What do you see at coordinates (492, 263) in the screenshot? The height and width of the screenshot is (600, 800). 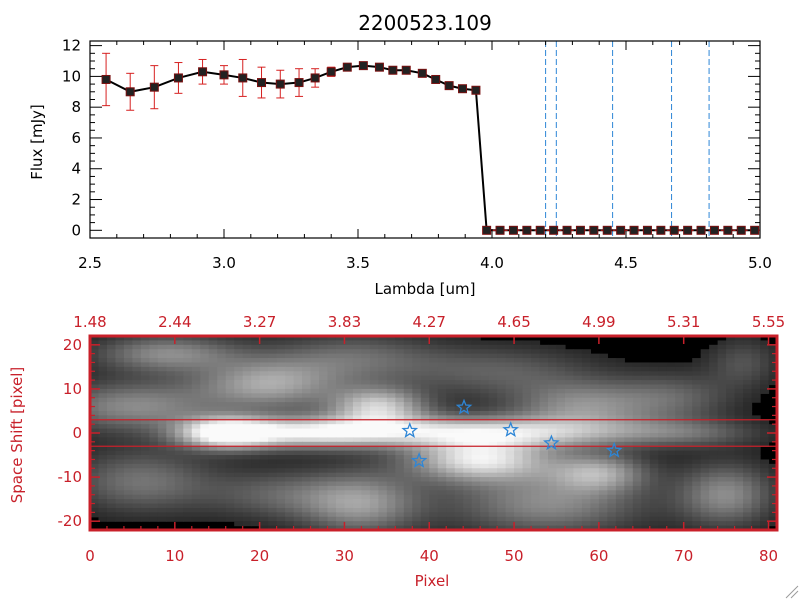 I see `x-tick-label: 4.0` at bounding box center [492, 263].